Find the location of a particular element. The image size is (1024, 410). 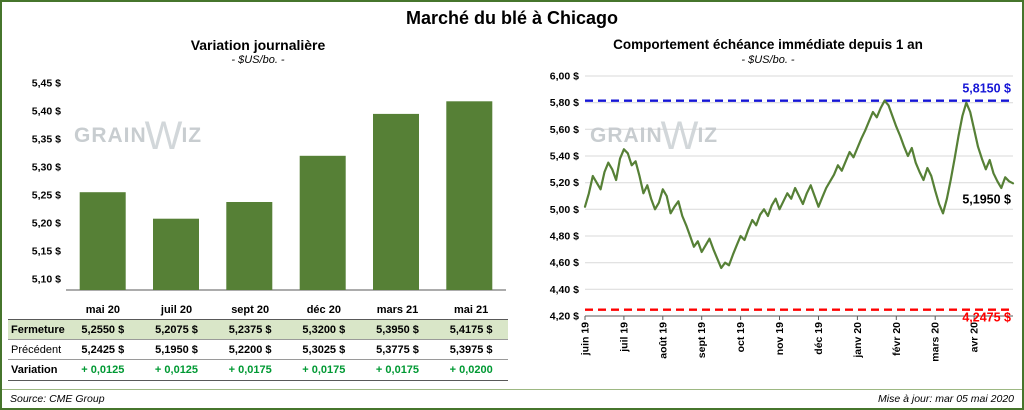

bar-y-tick-label: 5,35 $ is located at coordinates (46, 140).